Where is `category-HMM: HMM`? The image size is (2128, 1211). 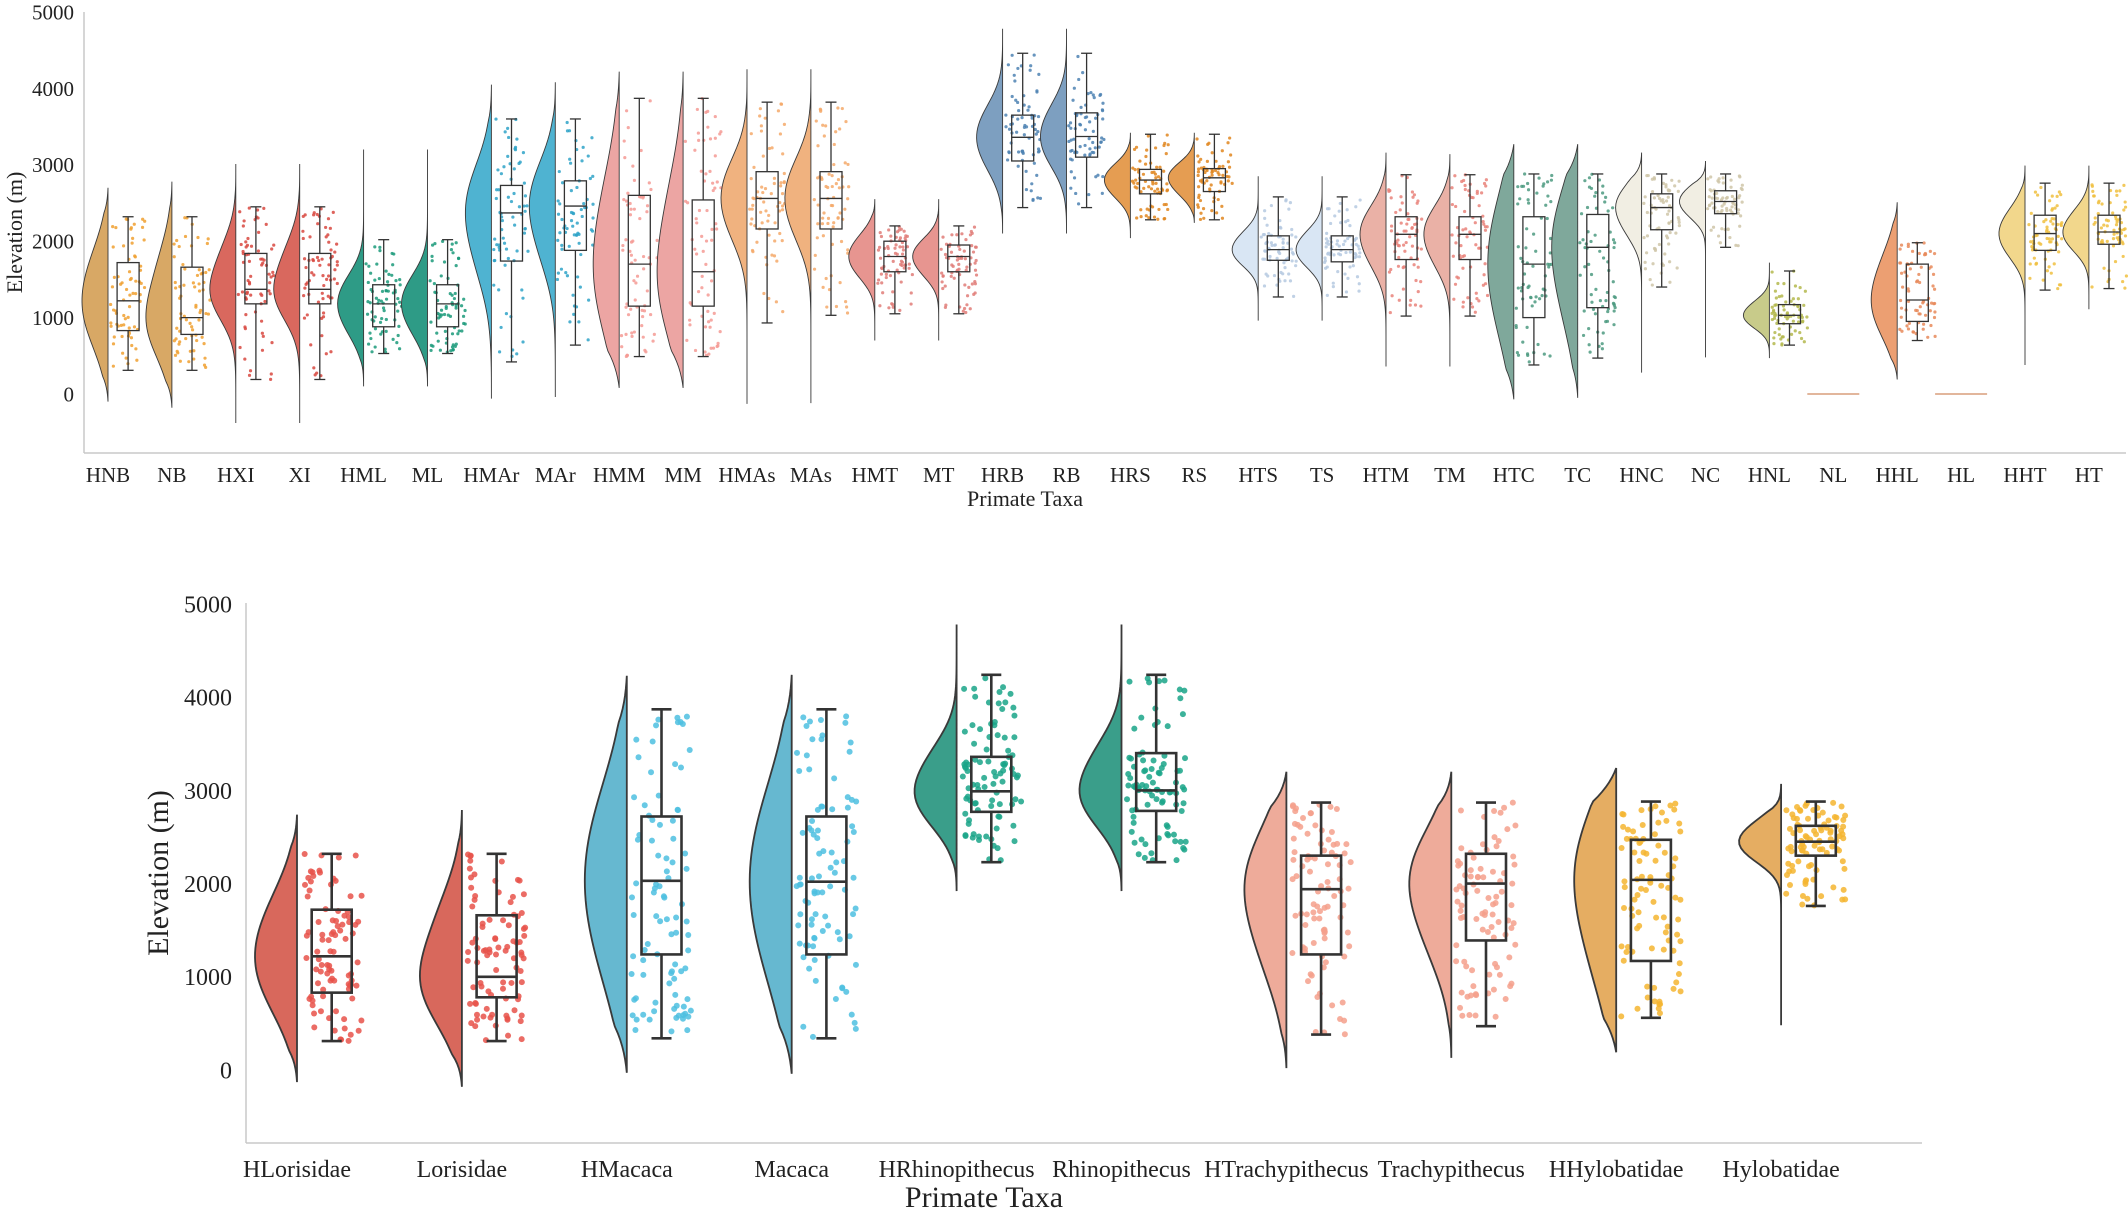 category-HMM: HMM is located at coordinates (625, 279).